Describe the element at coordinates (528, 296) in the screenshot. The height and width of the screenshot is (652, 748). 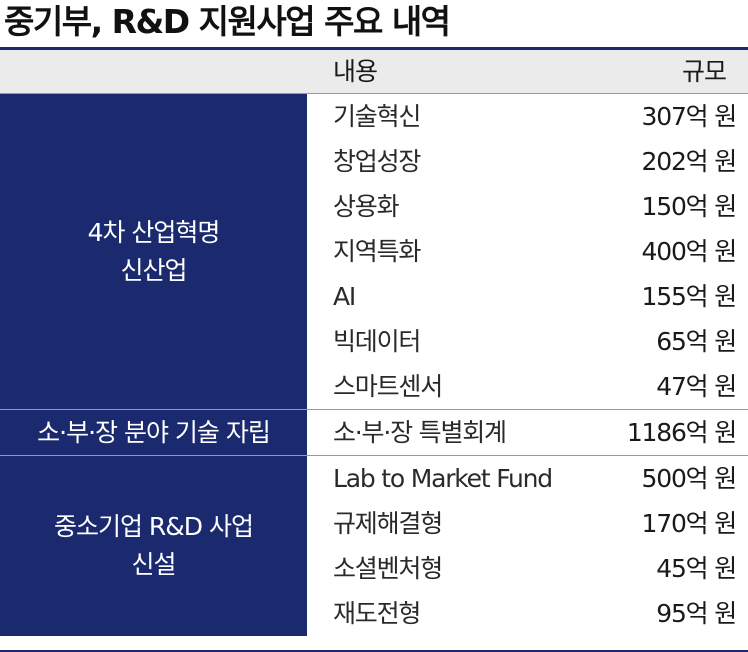
I see `table-row: AI 155억 원` at that location.